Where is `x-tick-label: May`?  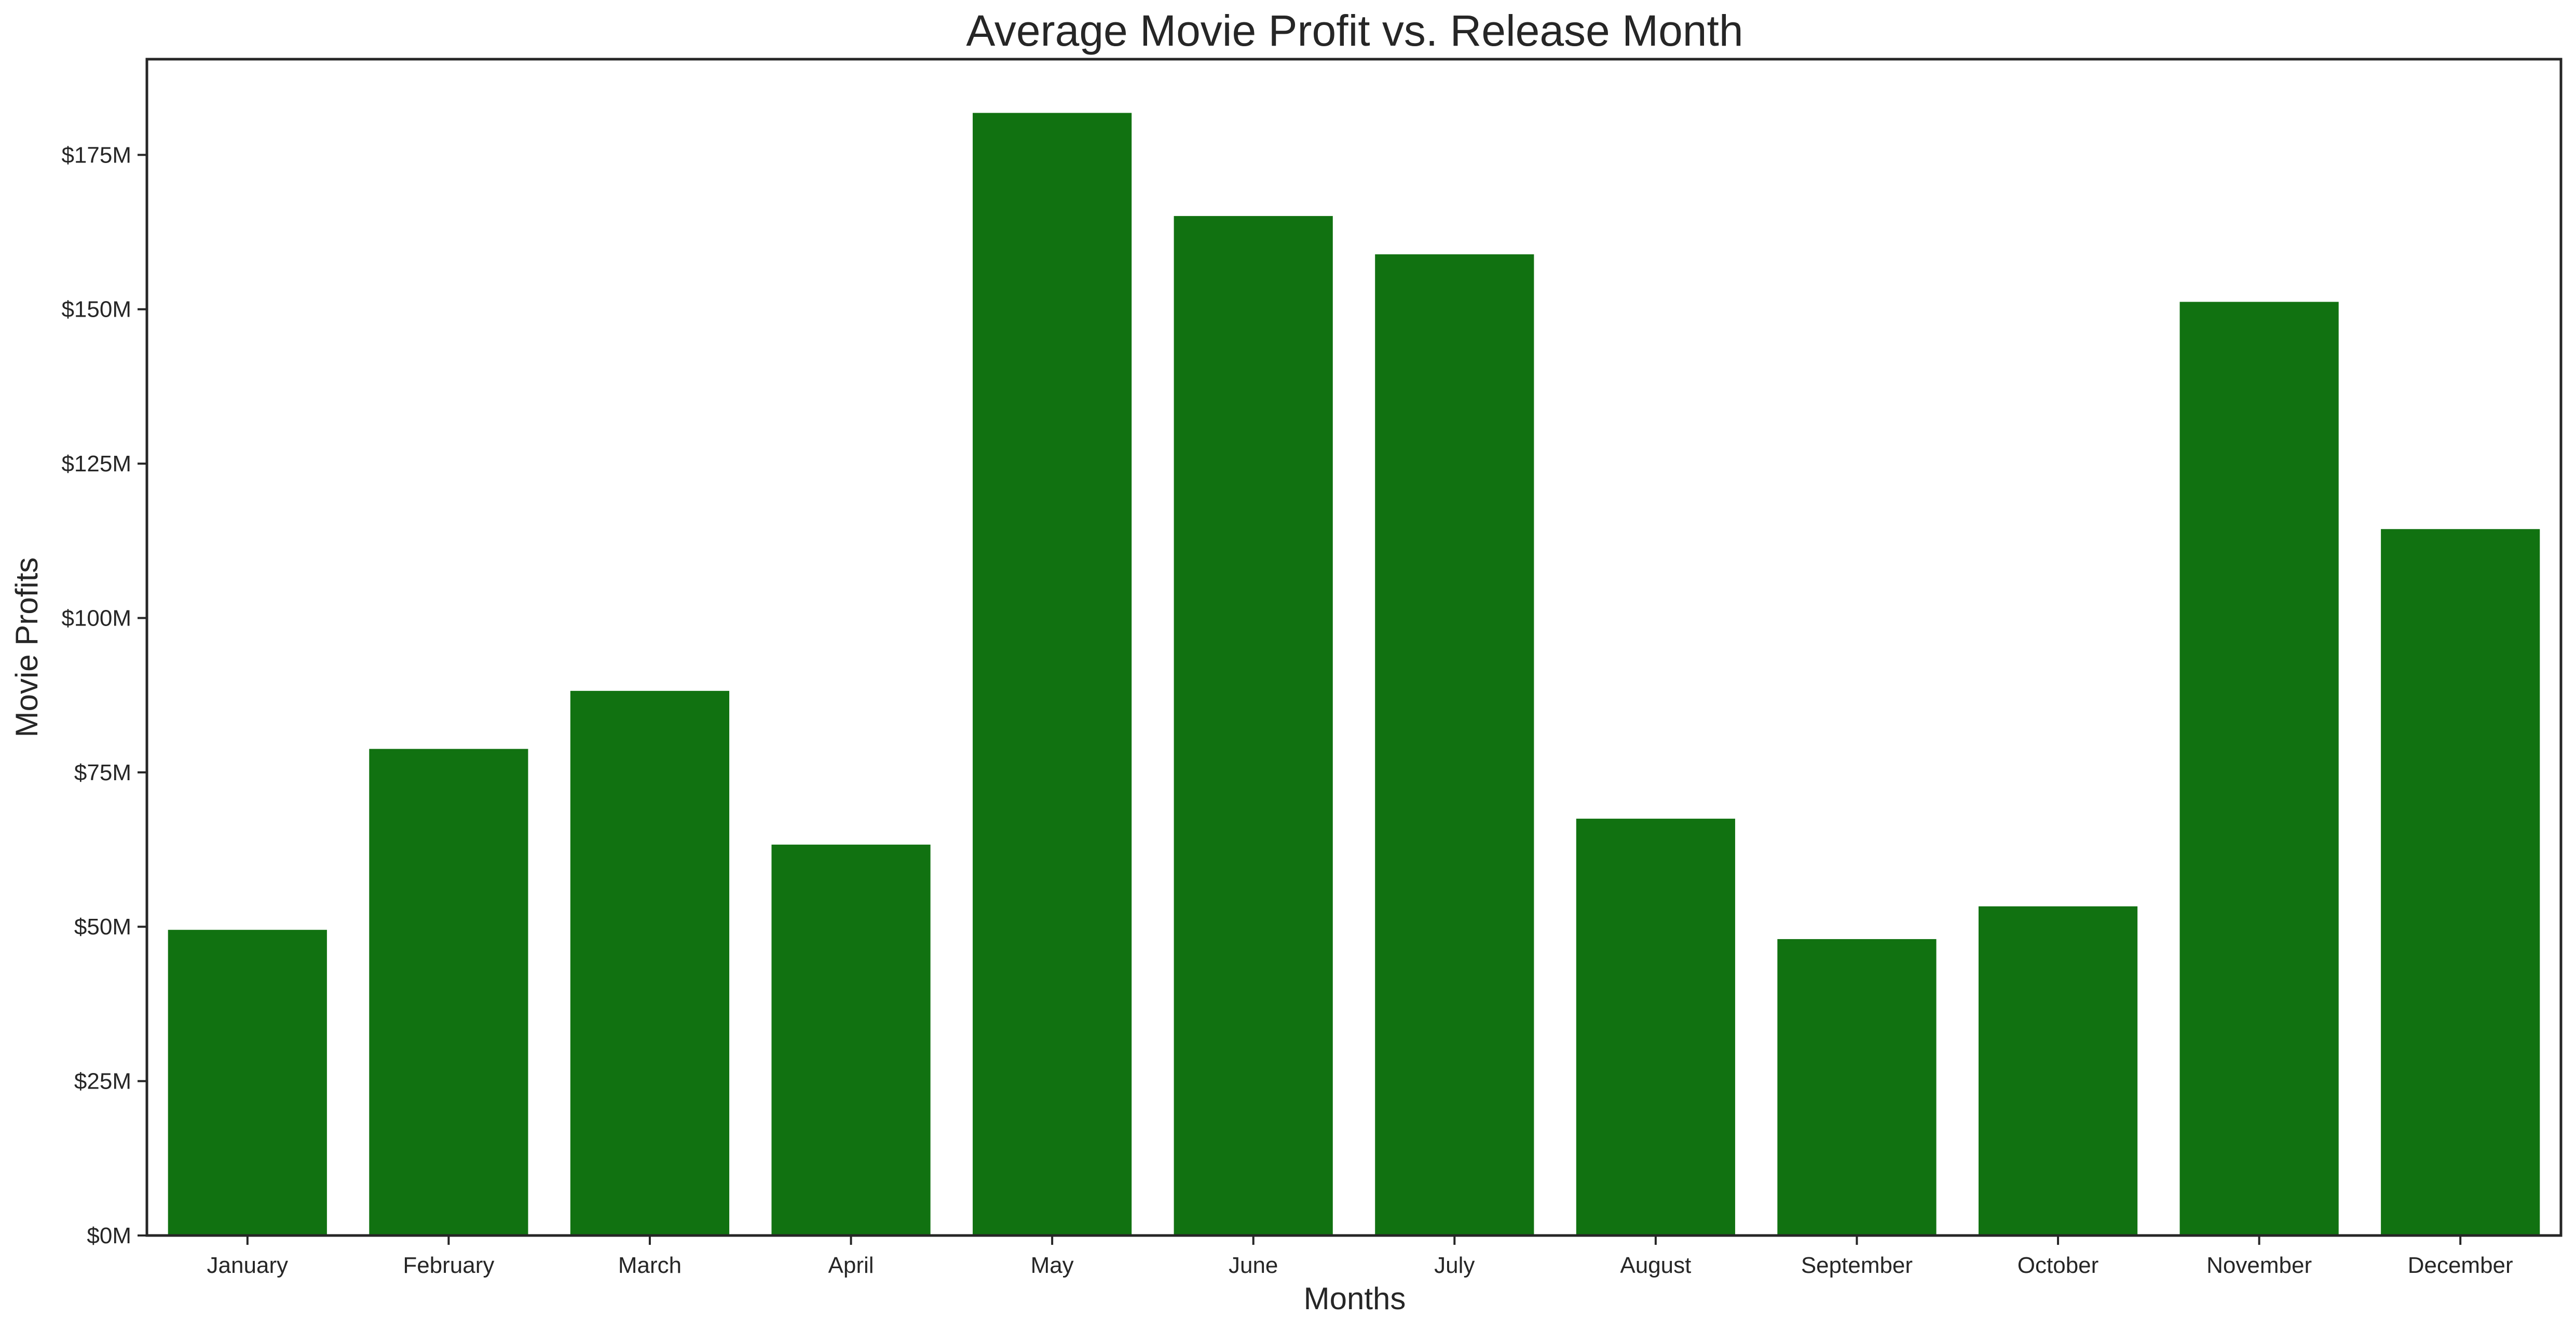 x-tick-label: May is located at coordinates (1052, 1265).